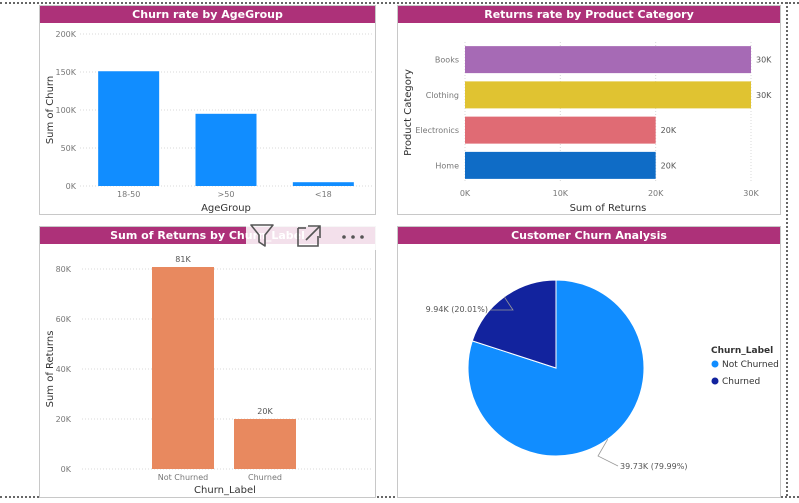  I want to click on y-tick-label: 80K, so click(64, 269).